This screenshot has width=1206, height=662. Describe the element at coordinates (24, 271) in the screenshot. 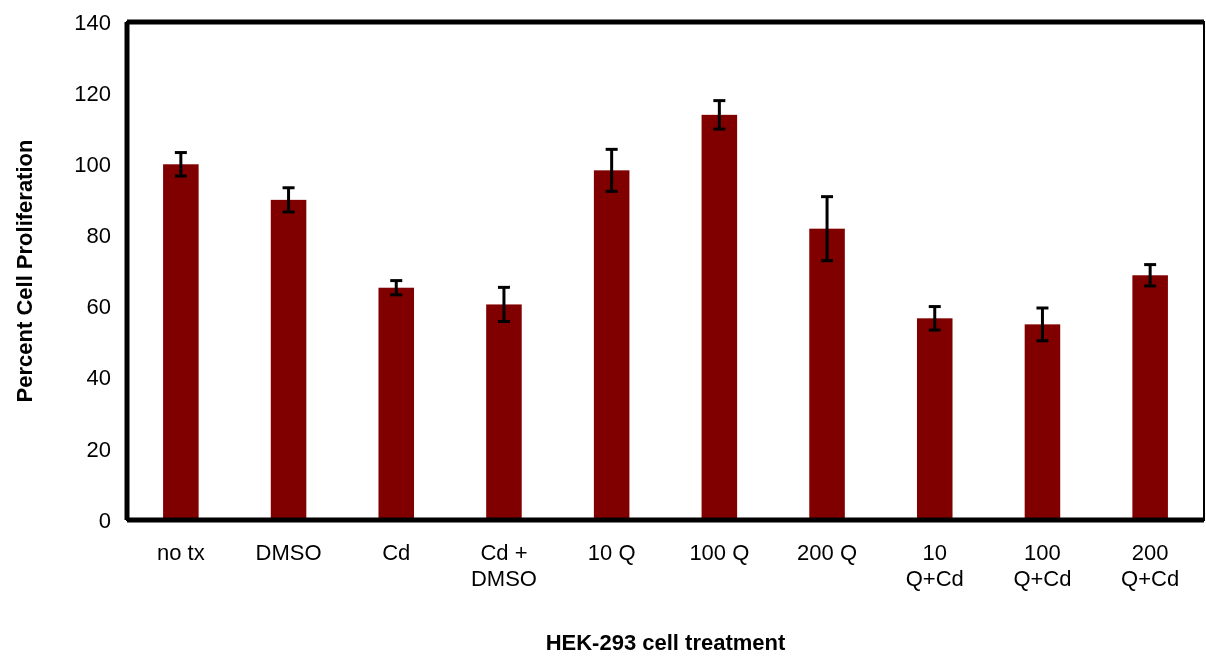

I see `y-axis-title: Percent Cell Proliferation` at that location.